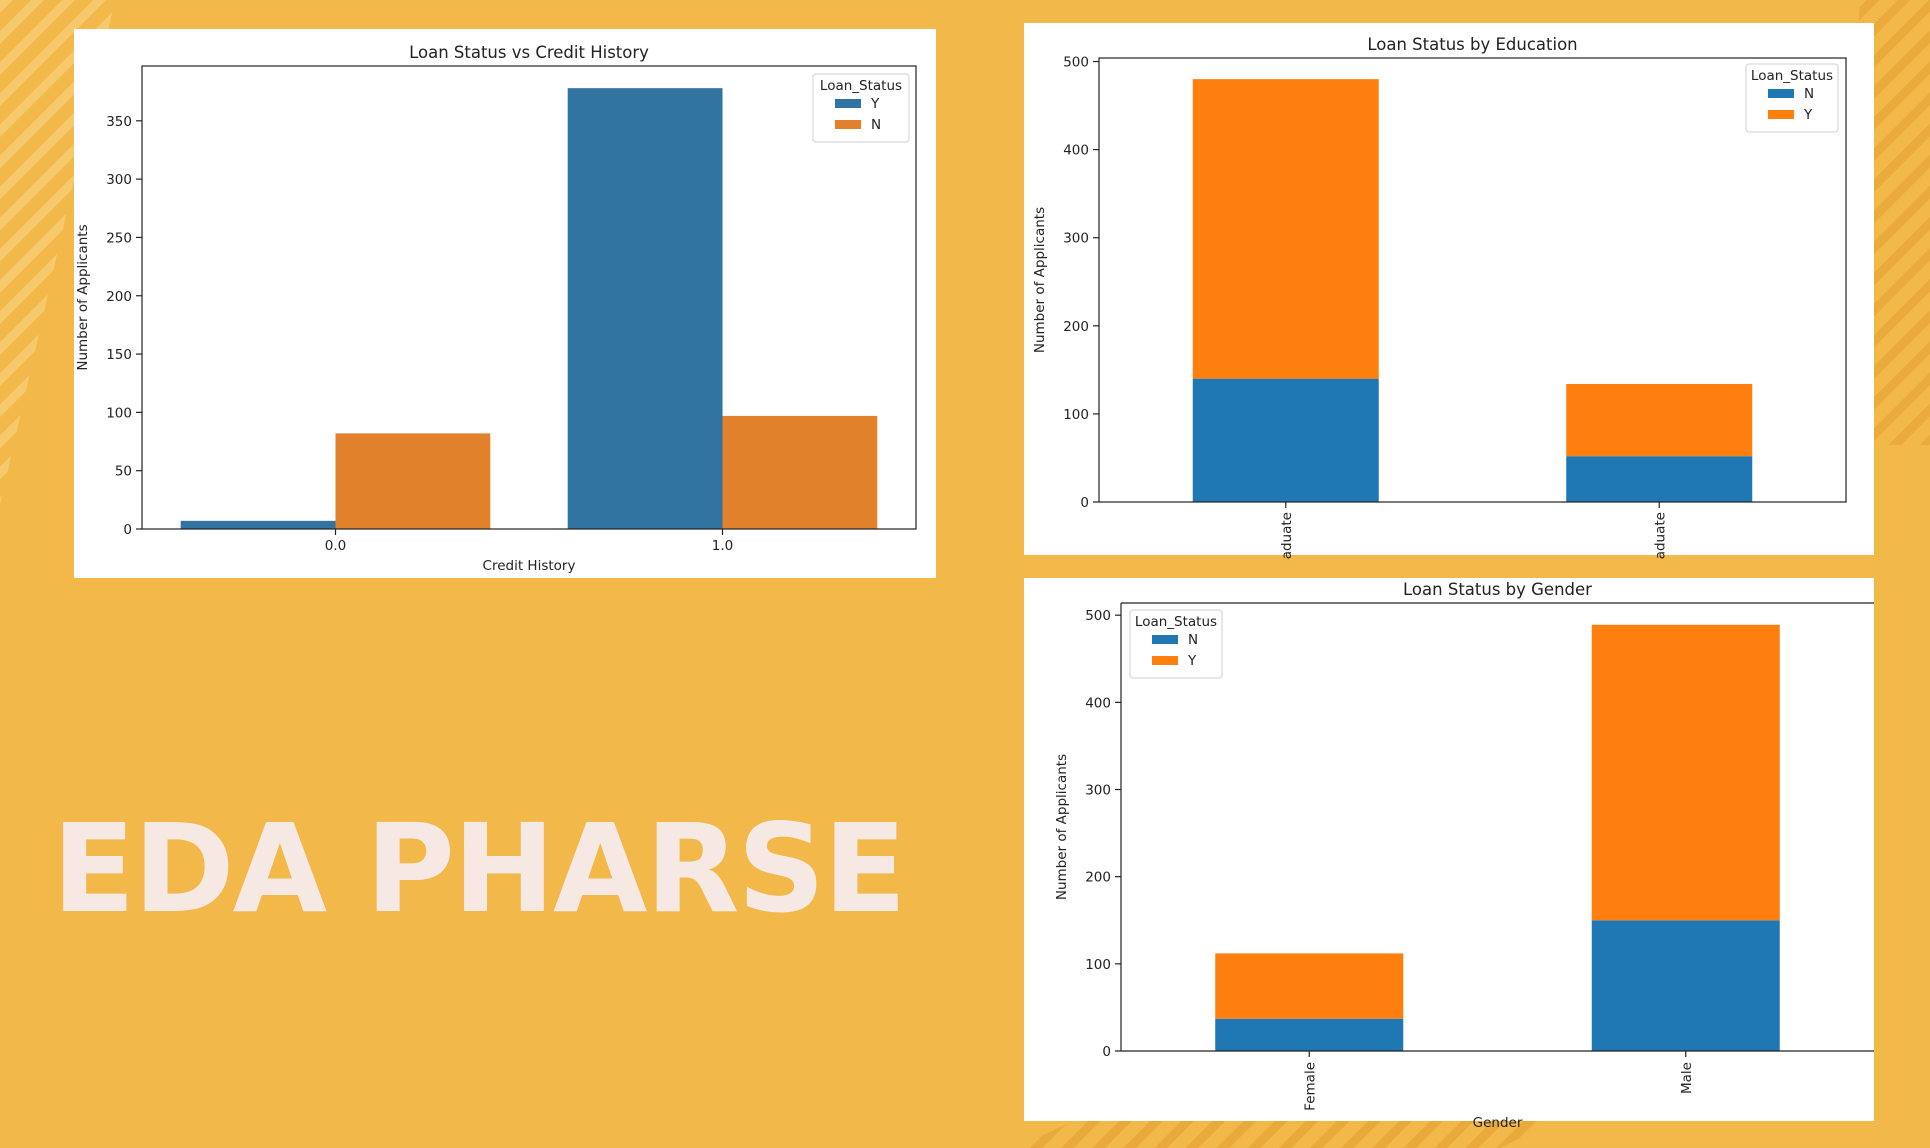 The image size is (1930, 1148). What do you see at coordinates (1498, 1123) in the screenshot?
I see `x-axis-label: Gender` at bounding box center [1498, 1123].